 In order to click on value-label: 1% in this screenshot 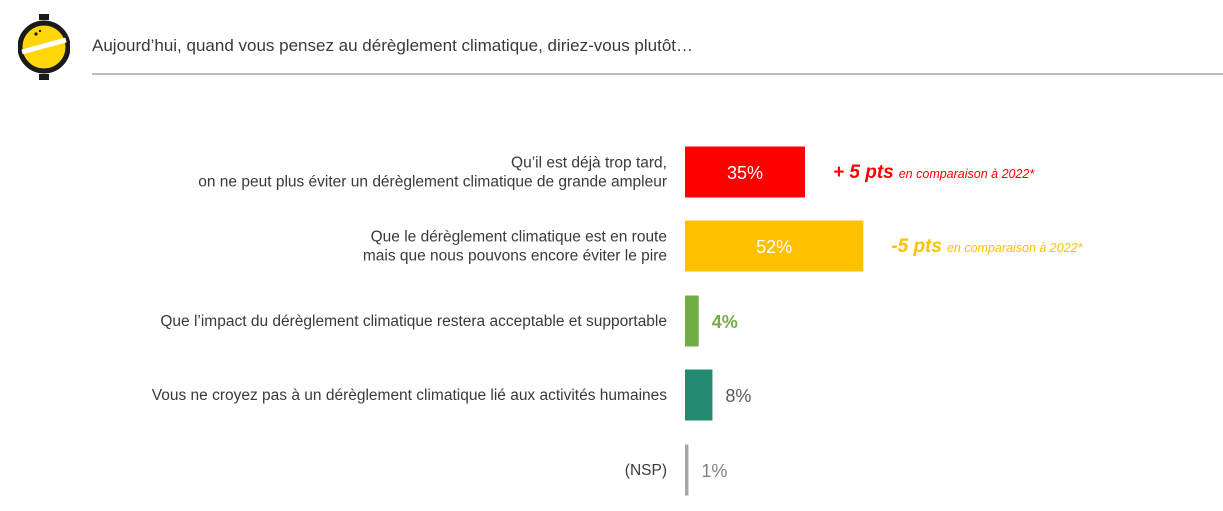, I will do `click(714, 471)`.